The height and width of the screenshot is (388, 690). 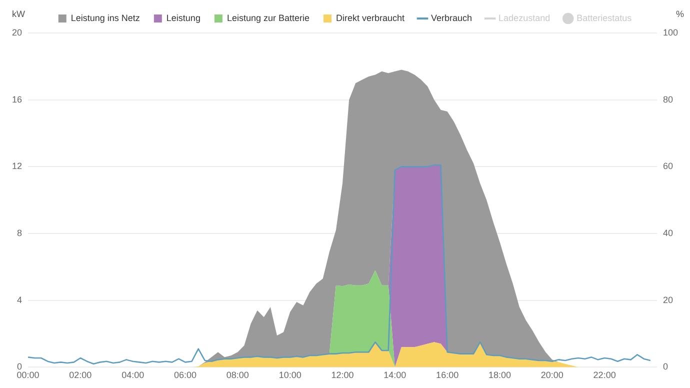 I want to click on y-tick-label: 4, so click(x=19, y=299).